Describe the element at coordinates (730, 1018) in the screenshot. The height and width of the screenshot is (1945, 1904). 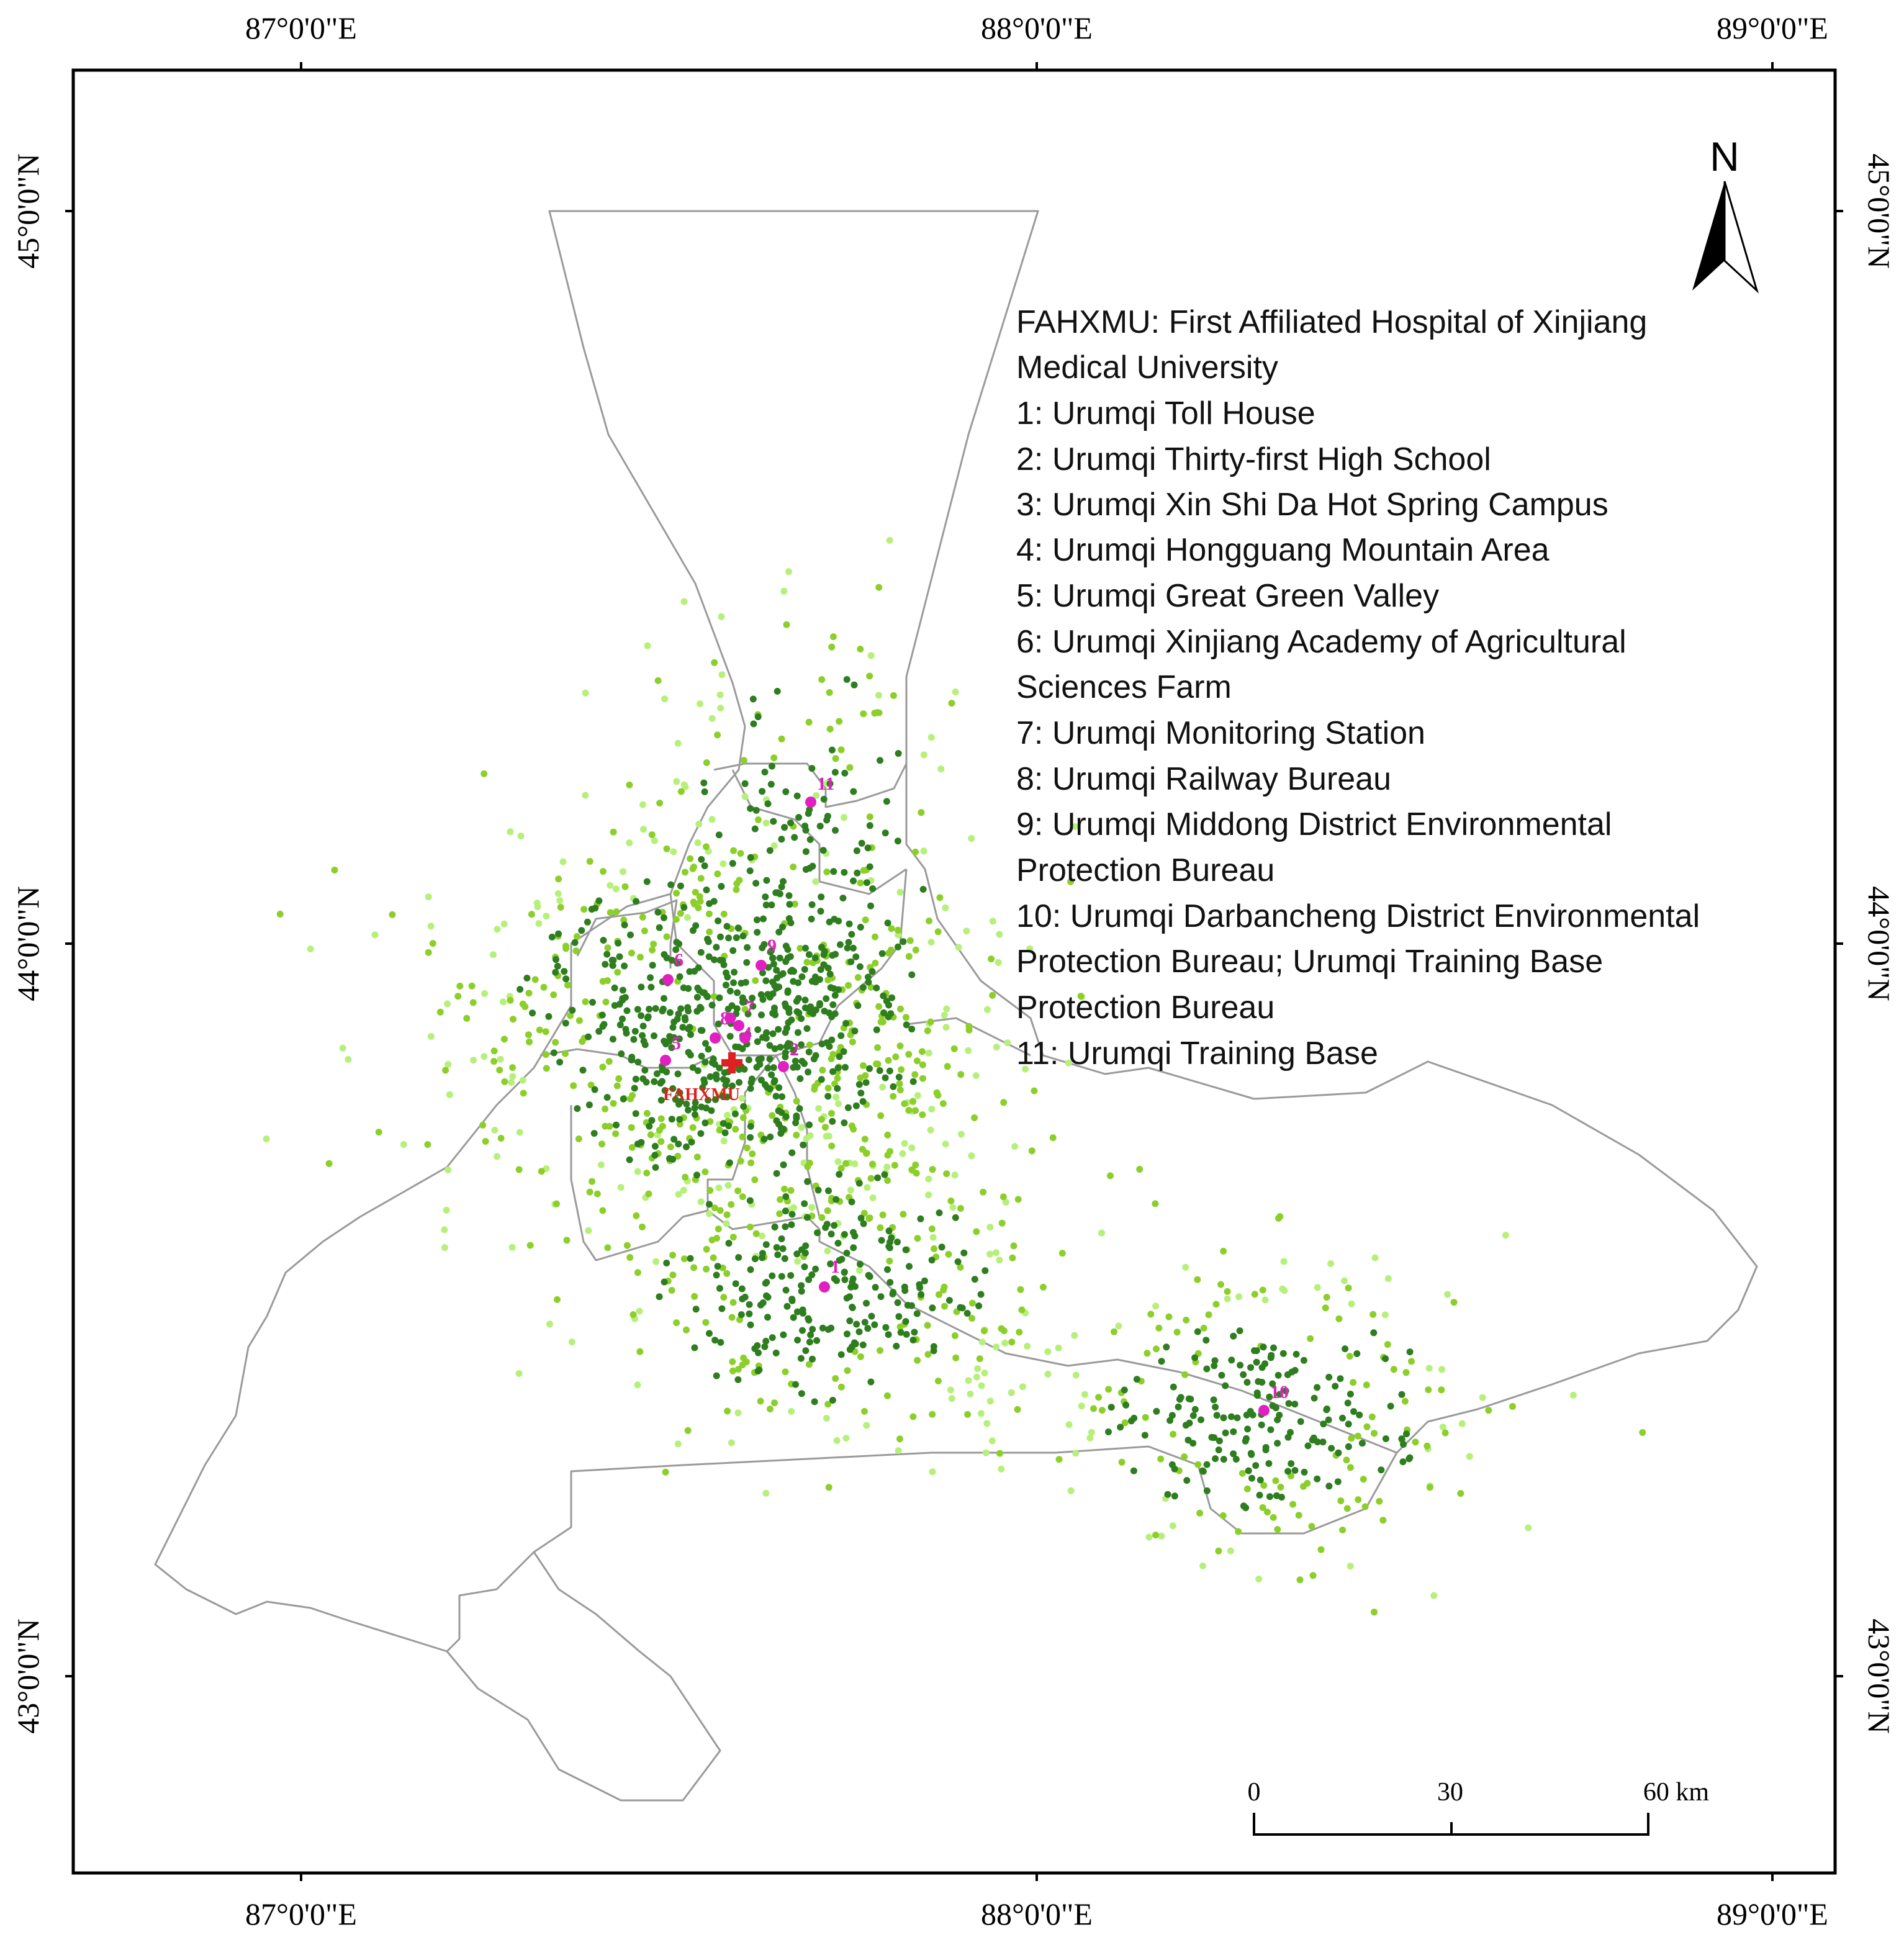
I see `site-8-marker` at that location.